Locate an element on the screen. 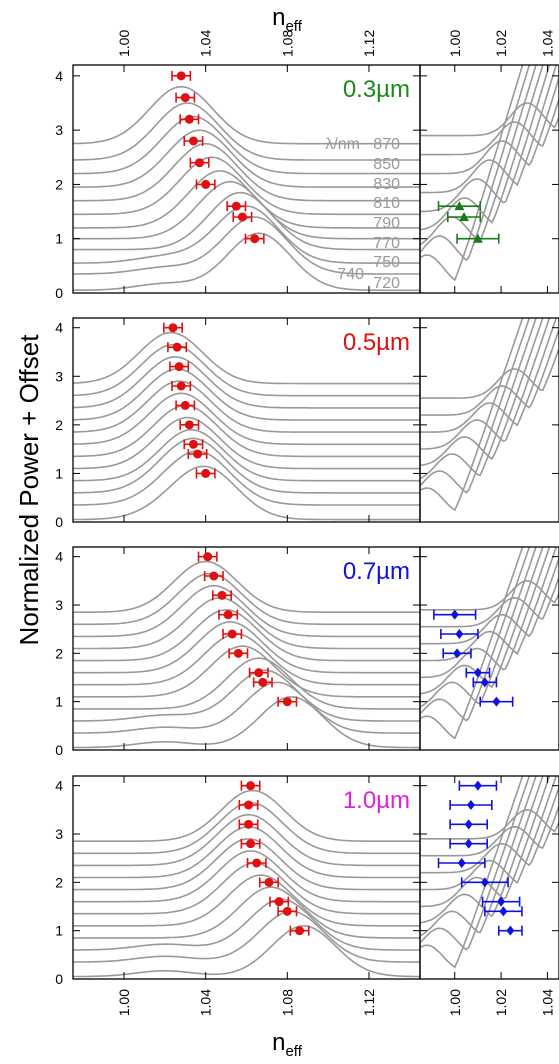 This screenshot has width=559, height=1064. wavelength-label: 740 is located at coordinates (350, 274).